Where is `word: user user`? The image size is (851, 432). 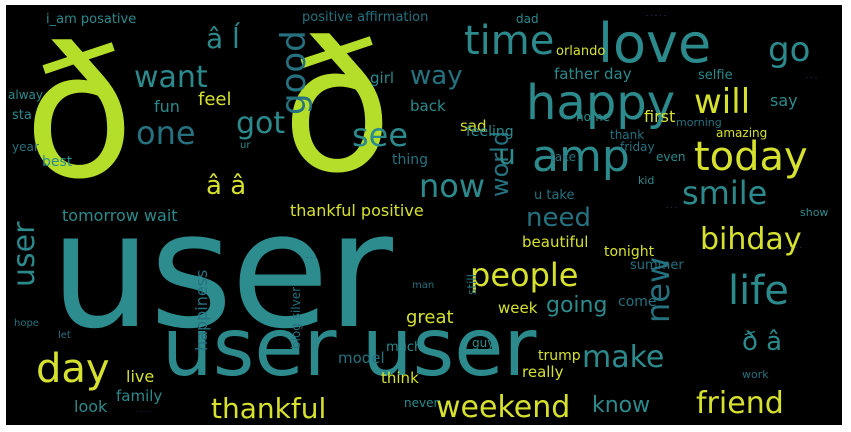
word: user user is located at coordinates (349, 347).